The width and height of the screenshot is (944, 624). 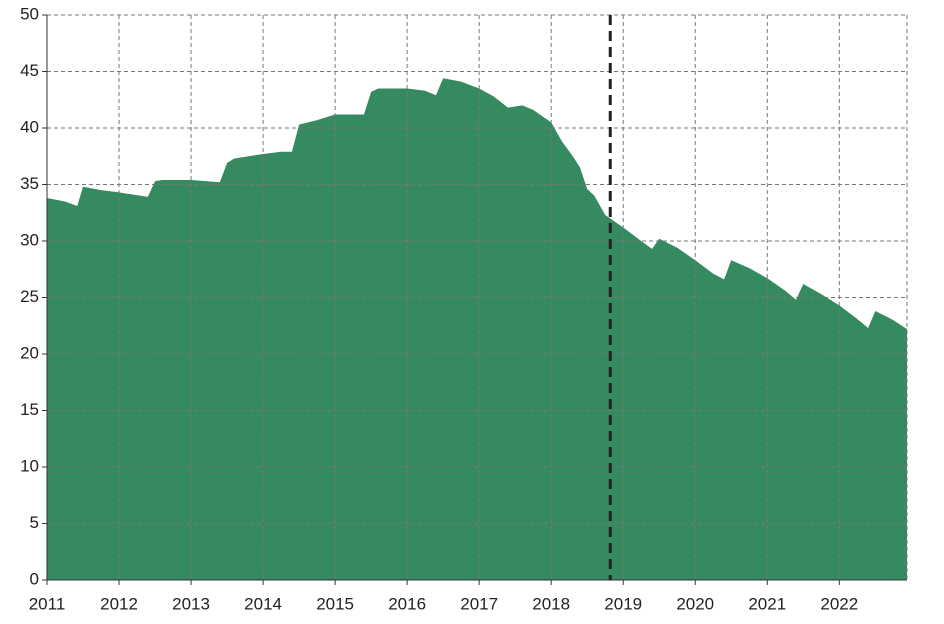 I want to click on x-tick-label: 2018, so click(x=551, y=603).